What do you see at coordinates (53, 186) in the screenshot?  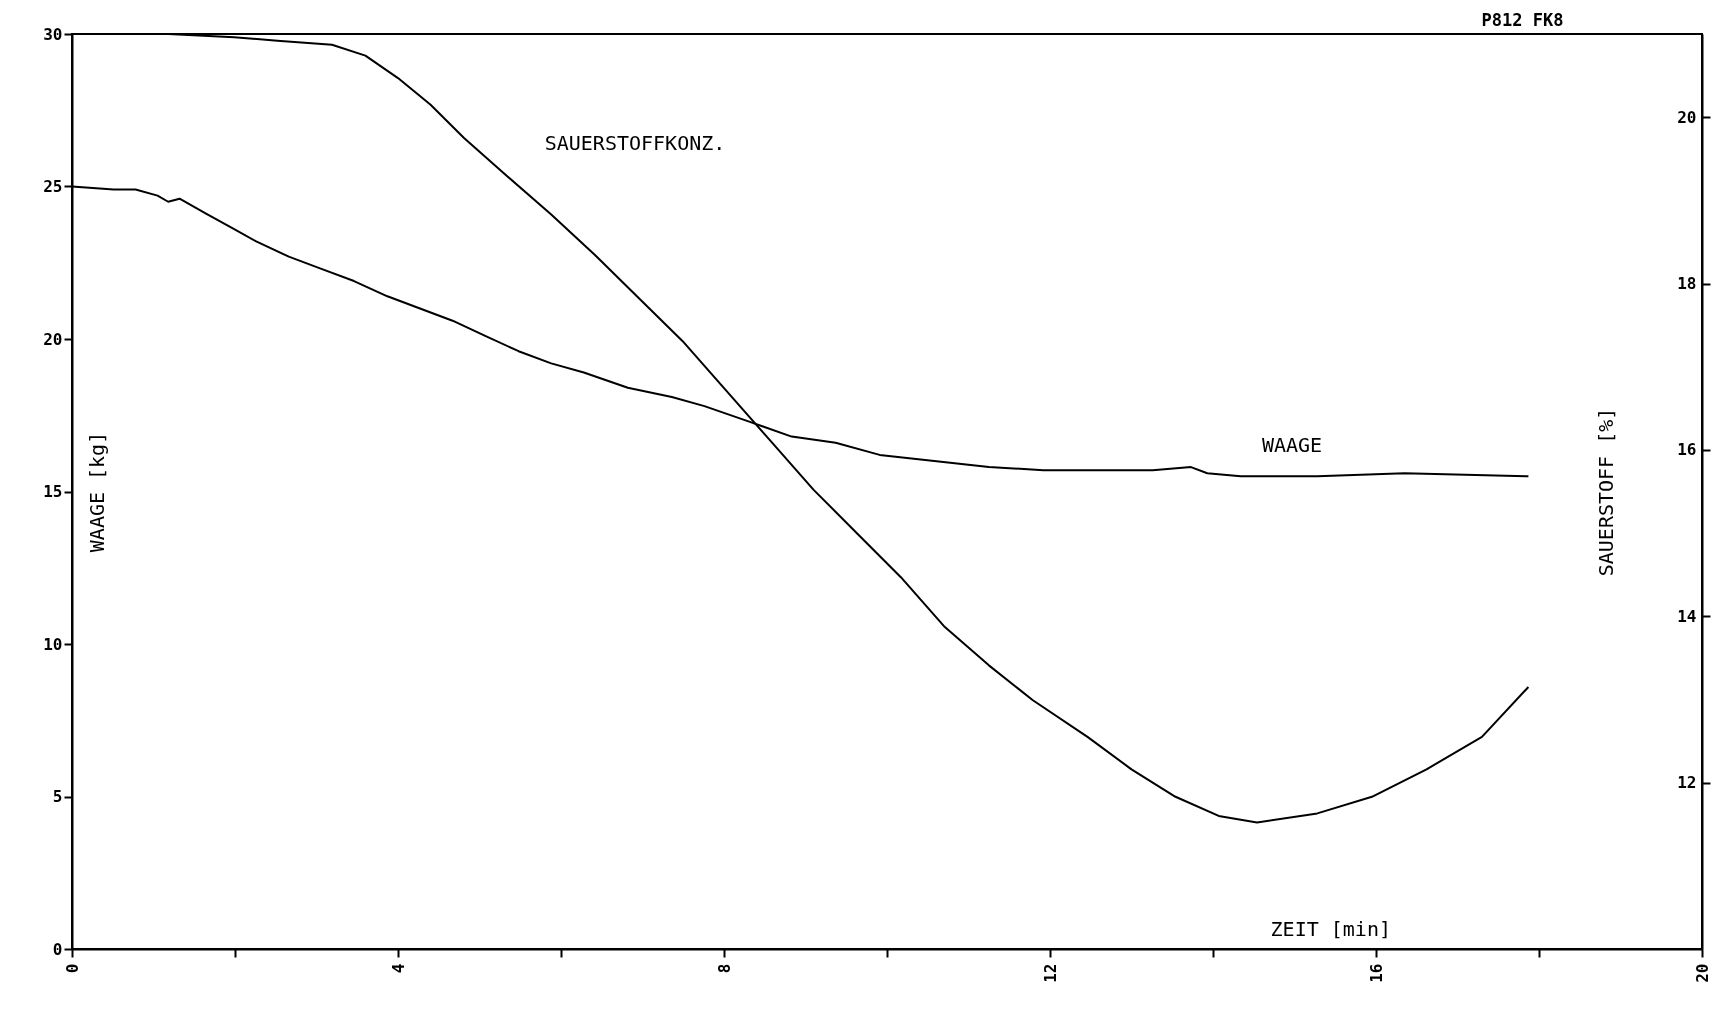 I see `y-tick-label: 25` at bounding box center [53, 186].